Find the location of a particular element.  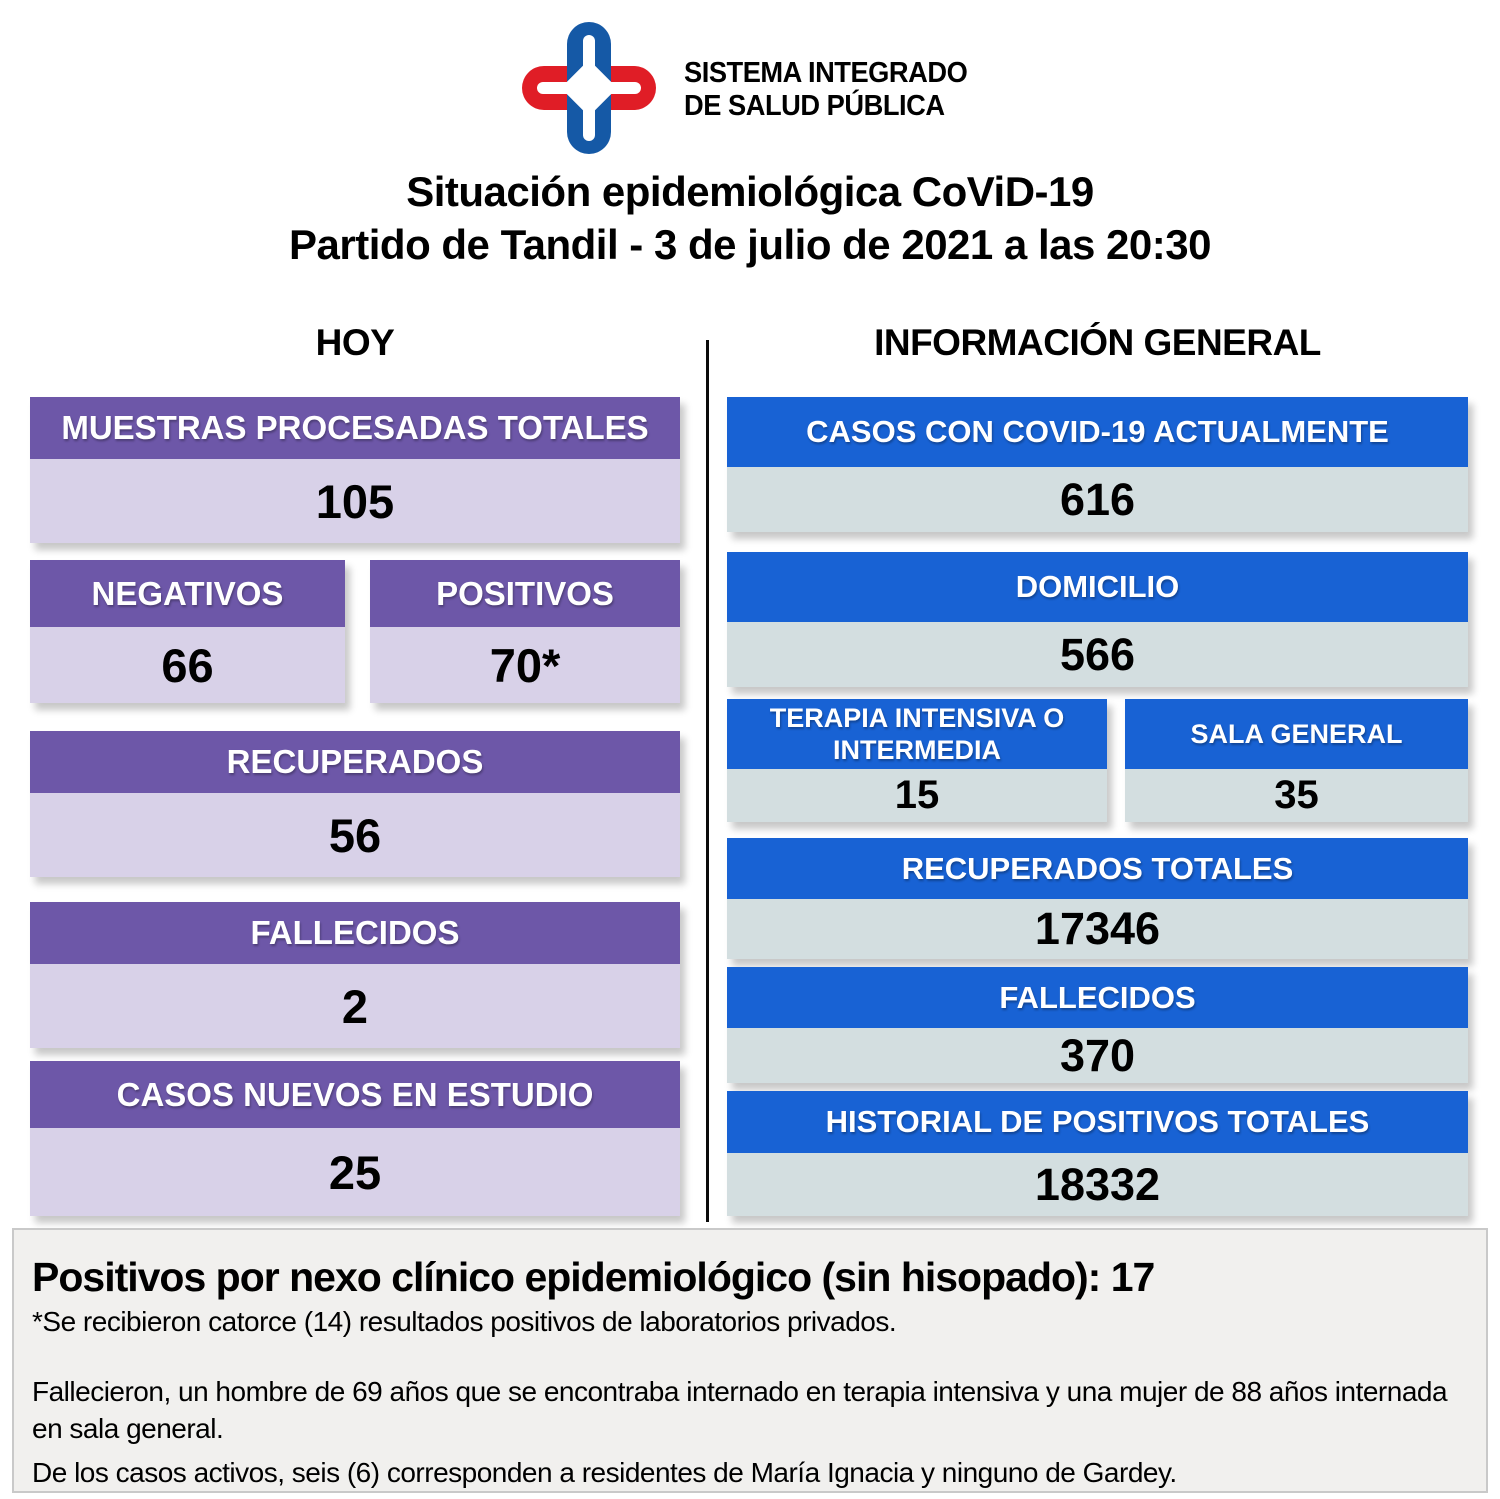

stat-value-recuperados: 56 is located at coordinates (355, 835).